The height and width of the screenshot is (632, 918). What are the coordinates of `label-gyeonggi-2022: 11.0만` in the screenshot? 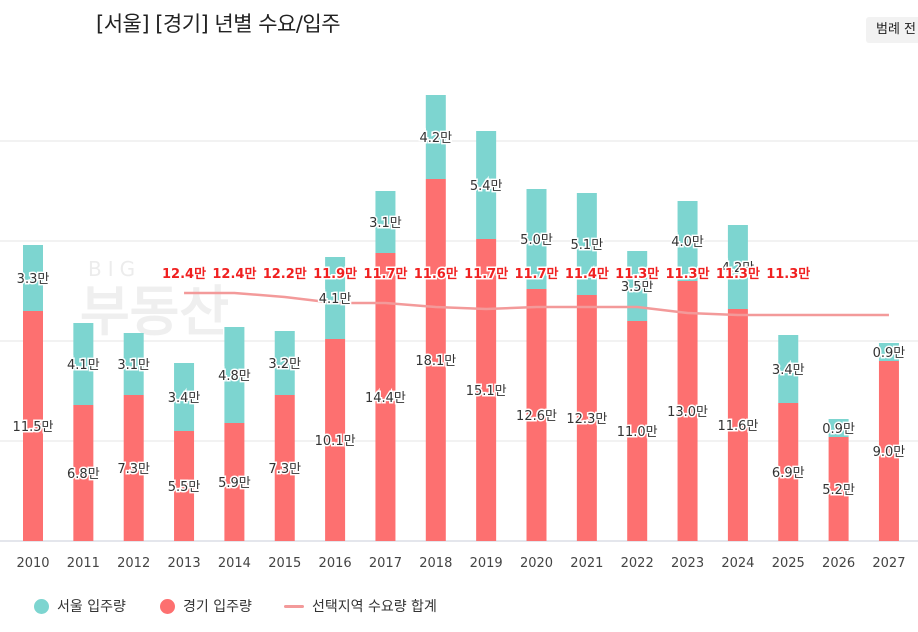 It's located at (637, 432).